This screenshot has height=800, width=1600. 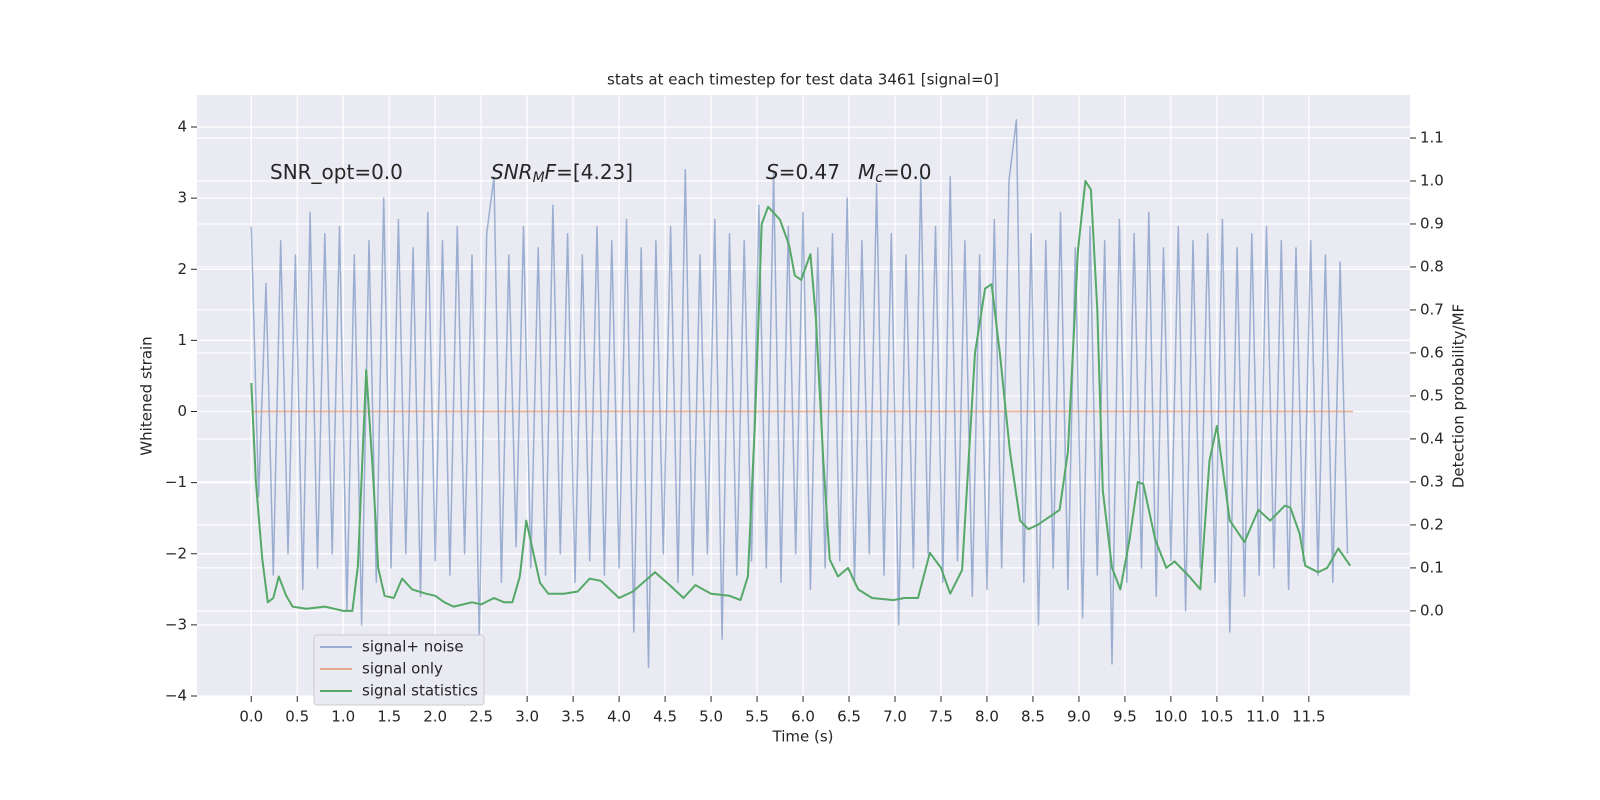 What do you see at coordinates (1432, 481) in the screenshot?
I see `y2-tick-label: 0.3` at bounding box center [1432, 481].